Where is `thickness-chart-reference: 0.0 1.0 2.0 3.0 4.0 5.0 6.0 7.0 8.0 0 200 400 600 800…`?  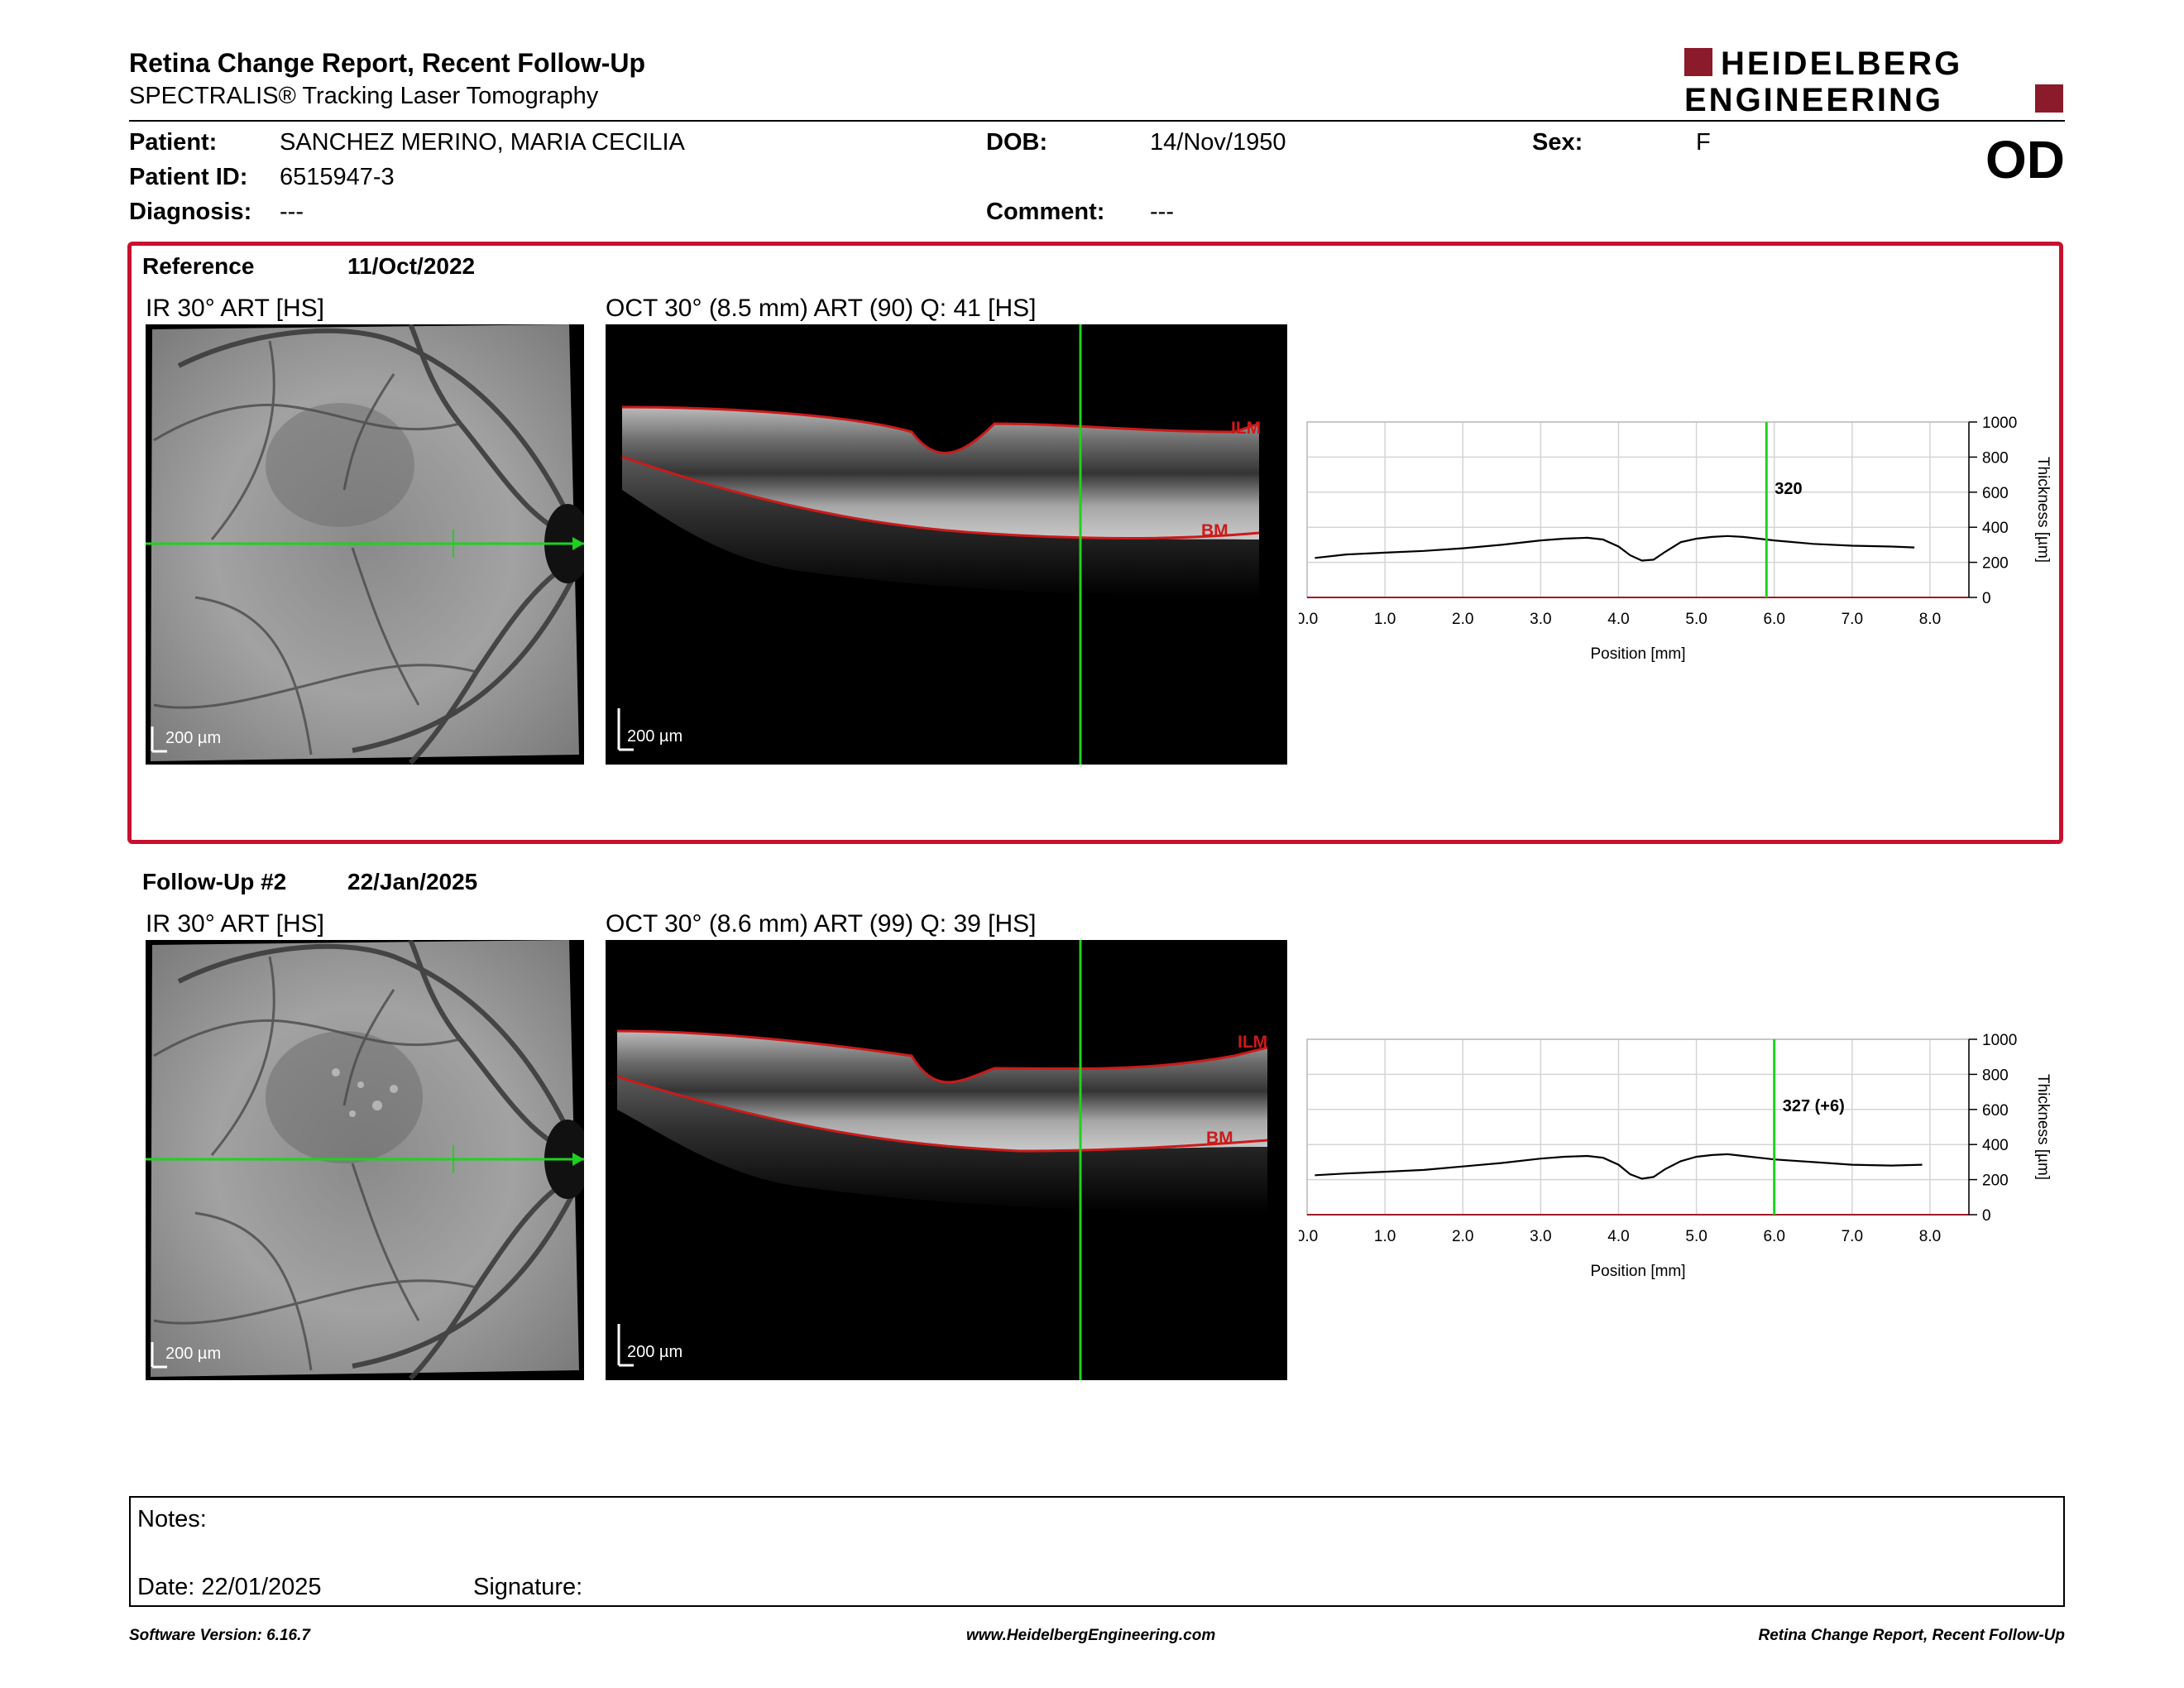 thickness-chart-reference: 0.0 1.0 2.0 3.0 4.0 5.0 6.0 7.0 8.0 0 200 400 600 800… is located at coordinates (1675, 539).